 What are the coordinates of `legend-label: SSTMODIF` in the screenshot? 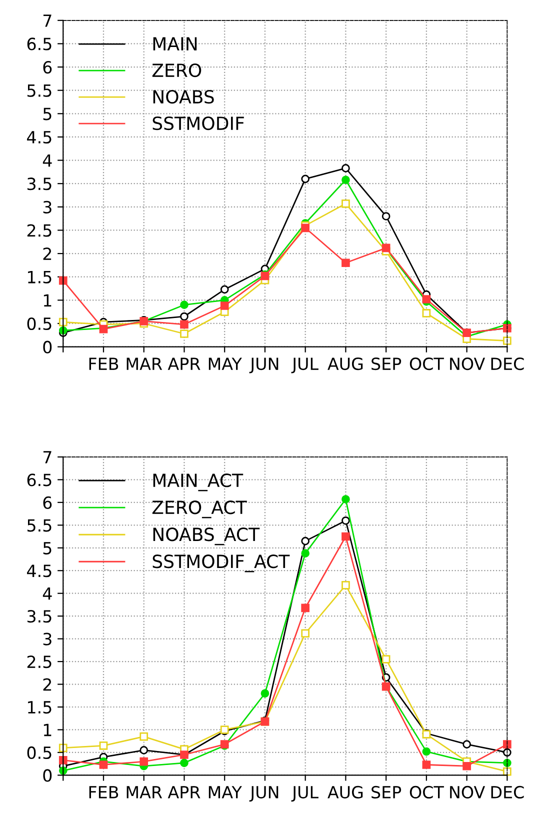 It's located at (198, 123).